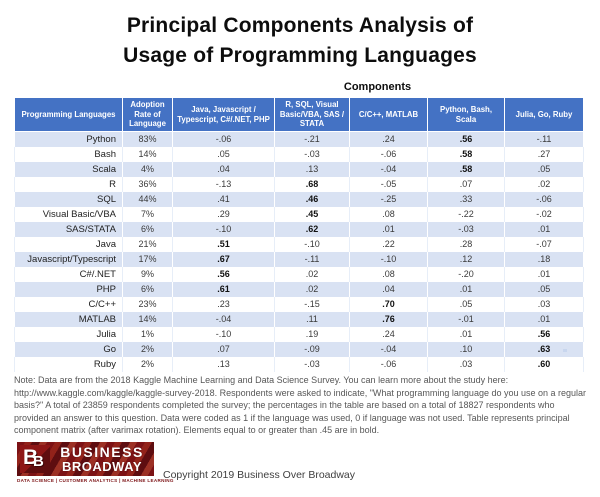  I want to click on loading-cell: .61, so click(223, 289).